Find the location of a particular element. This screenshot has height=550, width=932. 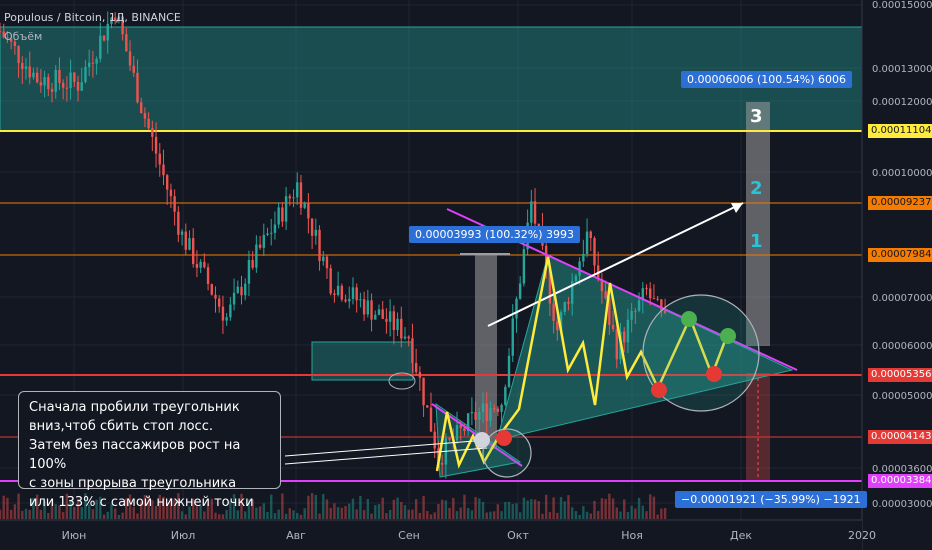

price-tick: 0.00007000 is located at coordinates (902, 298).